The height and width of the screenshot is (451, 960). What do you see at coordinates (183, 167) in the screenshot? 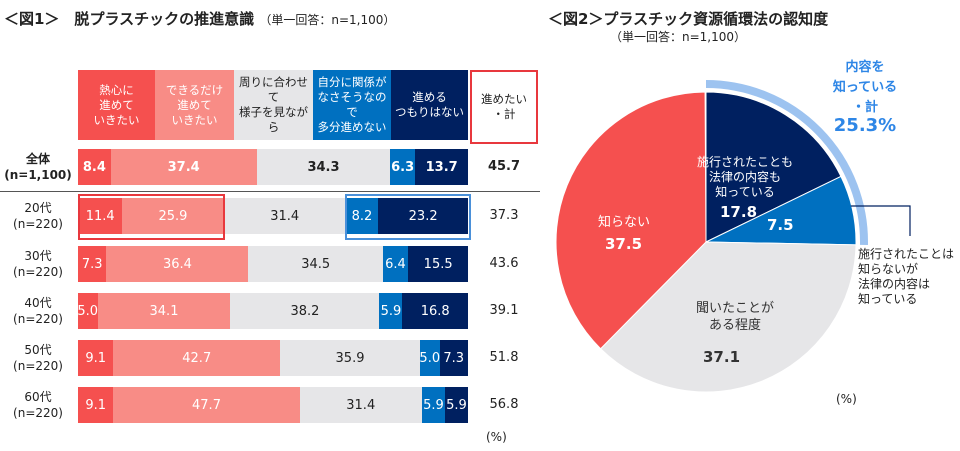
I see `bar-segment: 37.4` at bounding box center [183, 167].